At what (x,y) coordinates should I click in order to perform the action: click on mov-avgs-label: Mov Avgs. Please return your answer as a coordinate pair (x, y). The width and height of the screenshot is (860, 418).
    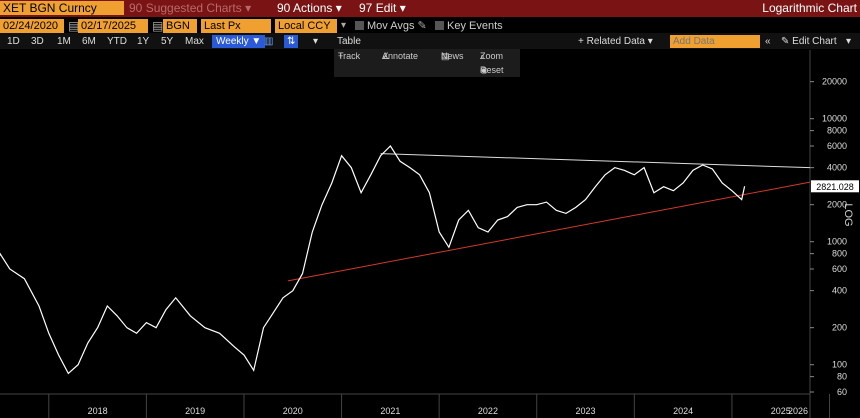
    Looking at the image, I should click on (391, 26).